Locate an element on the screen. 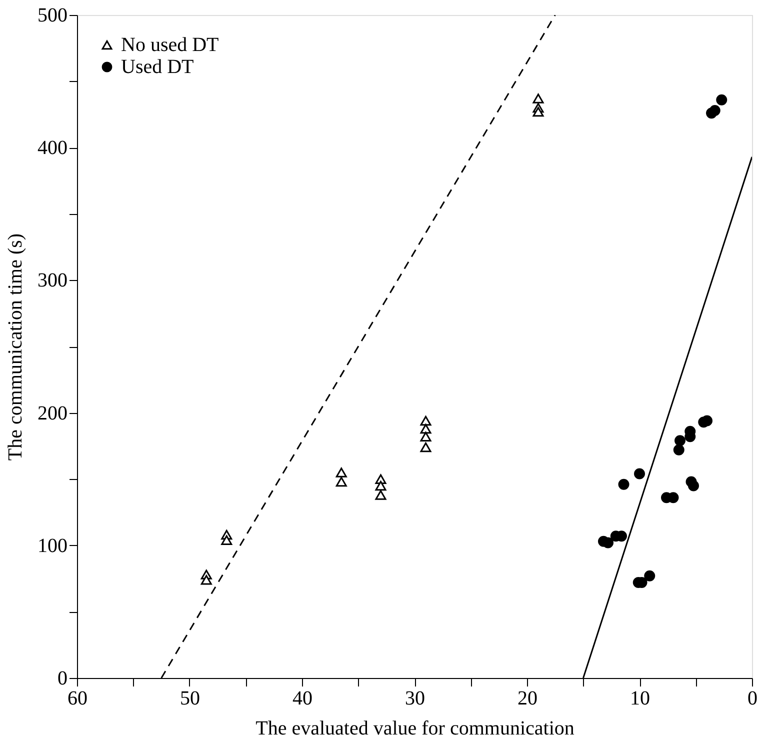 This screenshot has width=762, height=743. y-axis-title: The communication time (s) is located at coordinates (15, 347).